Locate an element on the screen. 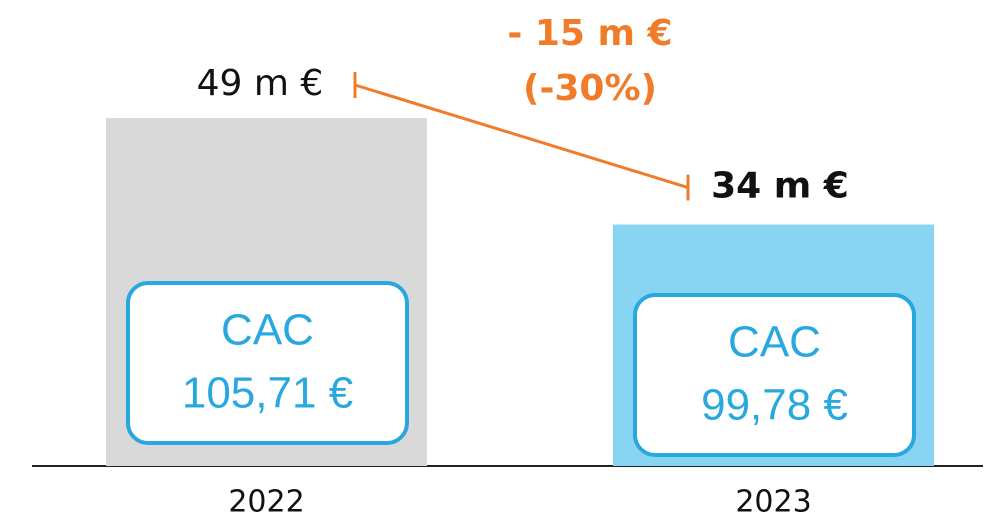  value-label: 34 m € is located at coordinates (780, 186).